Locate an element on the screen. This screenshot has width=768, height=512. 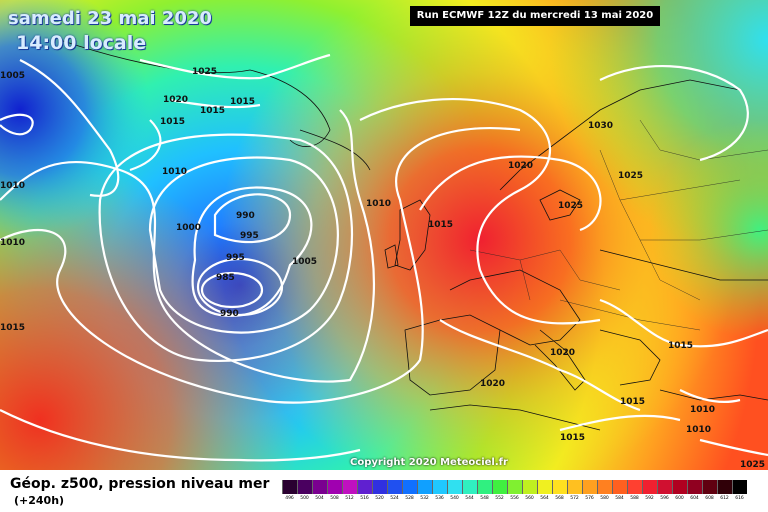
color-scale-label: 532 is located at coordinates (424, 498).